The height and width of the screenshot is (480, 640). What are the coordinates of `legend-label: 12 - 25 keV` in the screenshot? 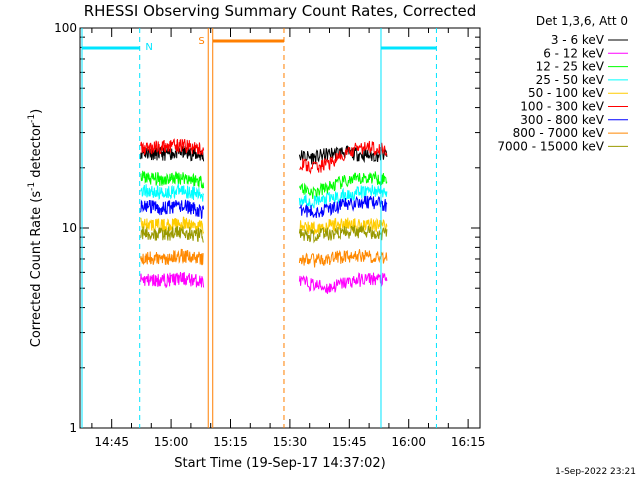 It's located at (570, 67).